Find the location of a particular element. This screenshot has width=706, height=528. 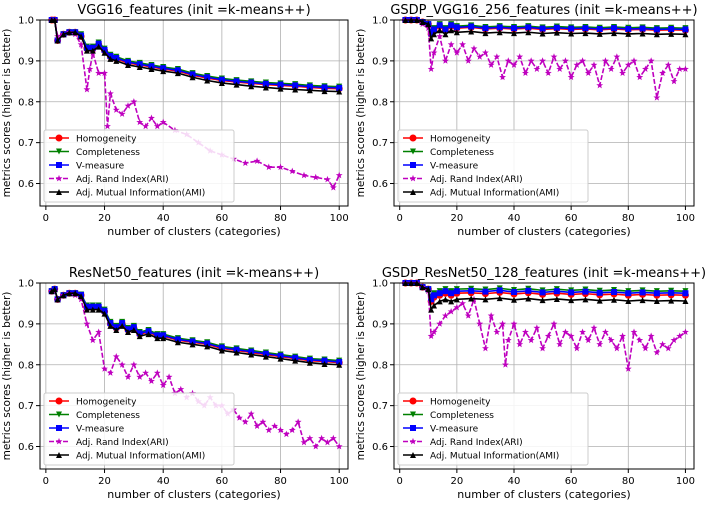

y-tick-label: 0.8 is located at coordinates (380, 102).